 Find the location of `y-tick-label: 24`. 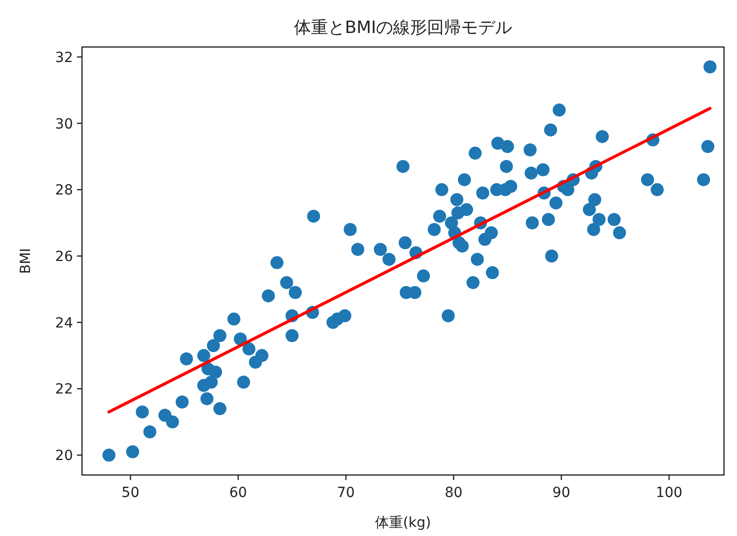

y-tick-label: 24 is located at coordinates (64, 323).